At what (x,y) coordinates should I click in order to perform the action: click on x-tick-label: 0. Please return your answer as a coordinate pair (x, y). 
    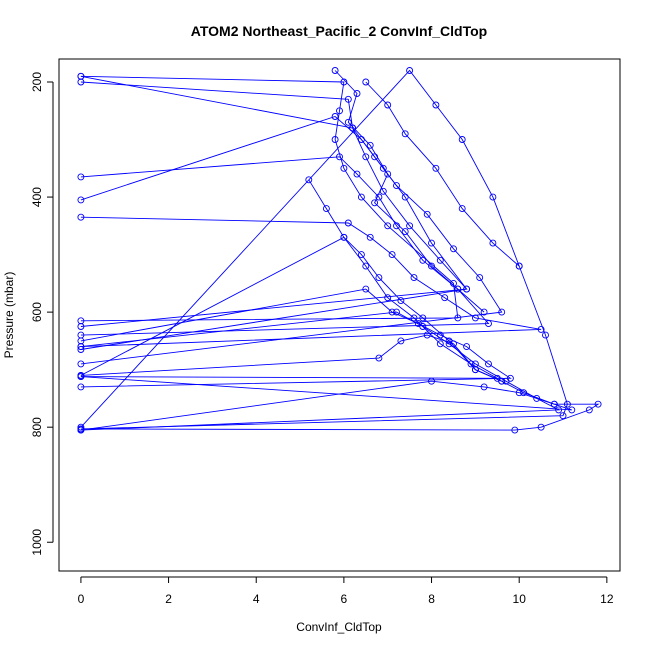
    Looking at the image, I should click on (81, 599).